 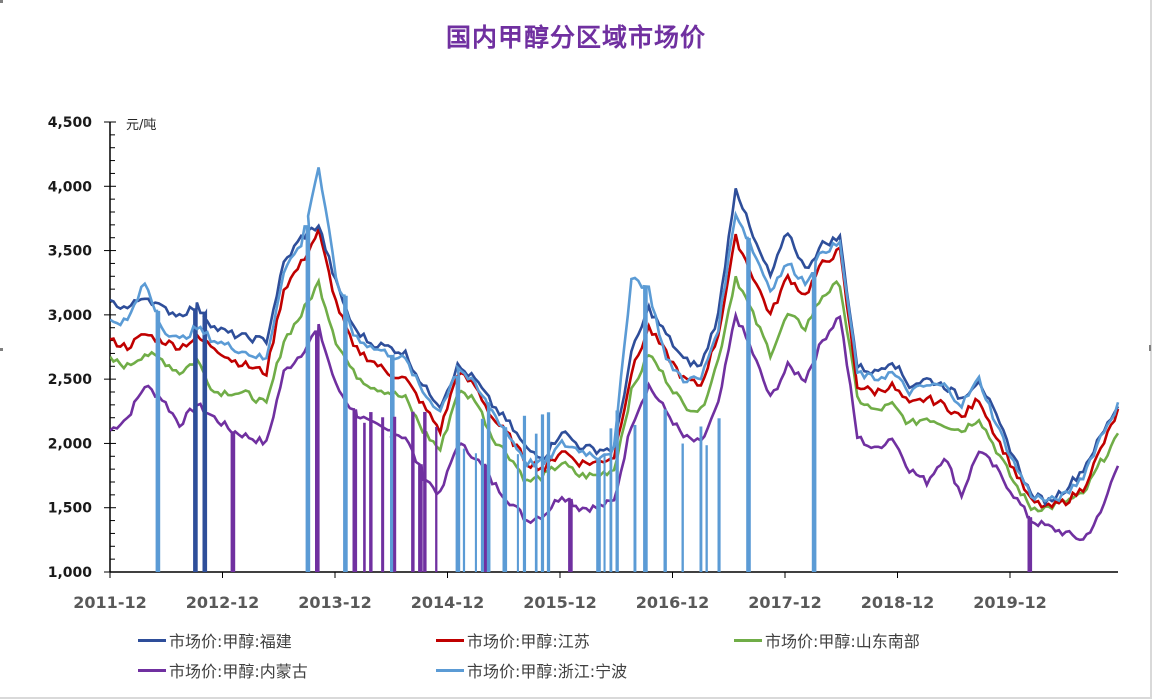 I want to click on legend-label: 市场价:甲醇:内蒙古, so click(x=238, y=671).